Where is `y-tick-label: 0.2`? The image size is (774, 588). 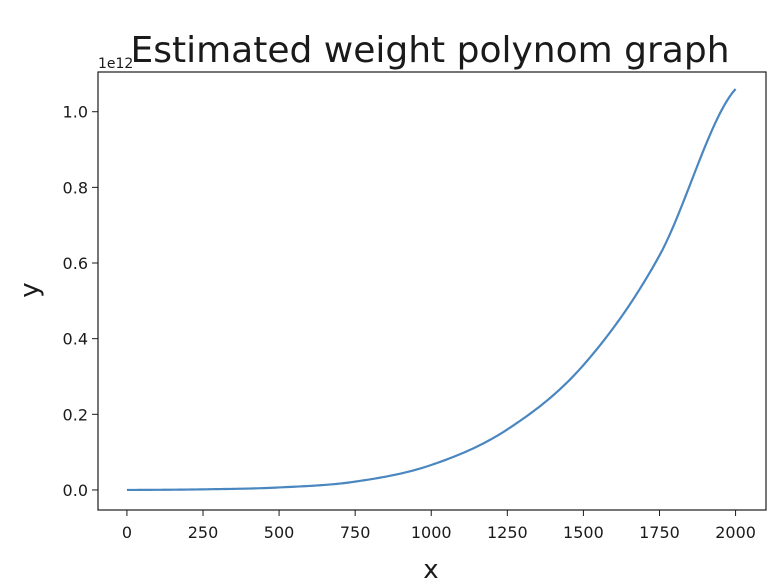 y-tick-label: 0.2 is located at coordinates (75, 414).